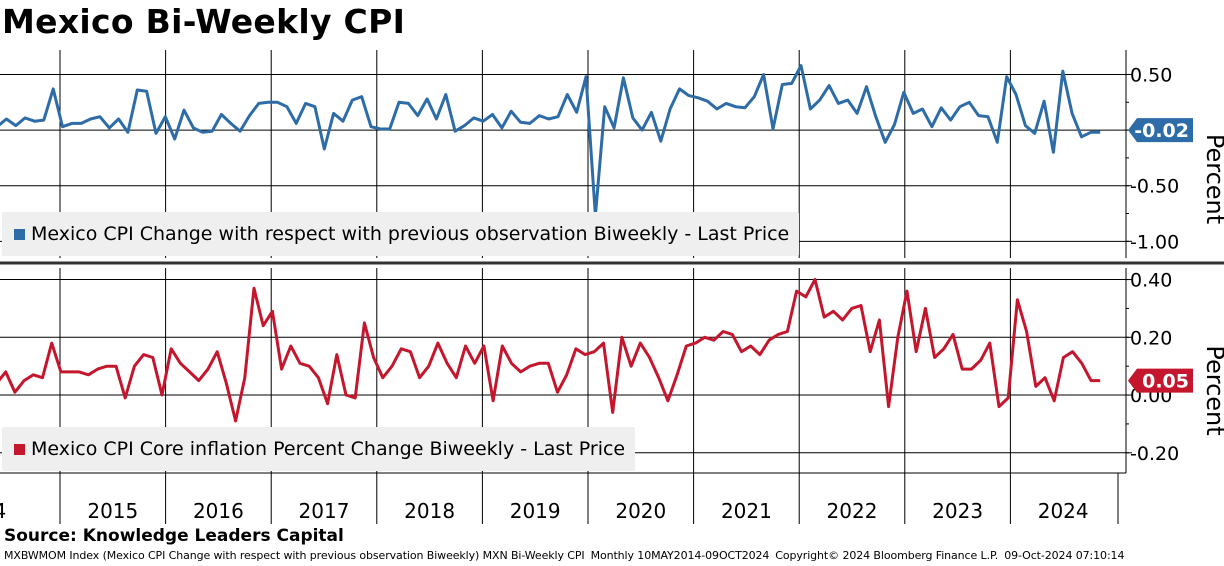  I want to click on chart-title: Mexico Bi-Weekly CPI, so click(204, 21).